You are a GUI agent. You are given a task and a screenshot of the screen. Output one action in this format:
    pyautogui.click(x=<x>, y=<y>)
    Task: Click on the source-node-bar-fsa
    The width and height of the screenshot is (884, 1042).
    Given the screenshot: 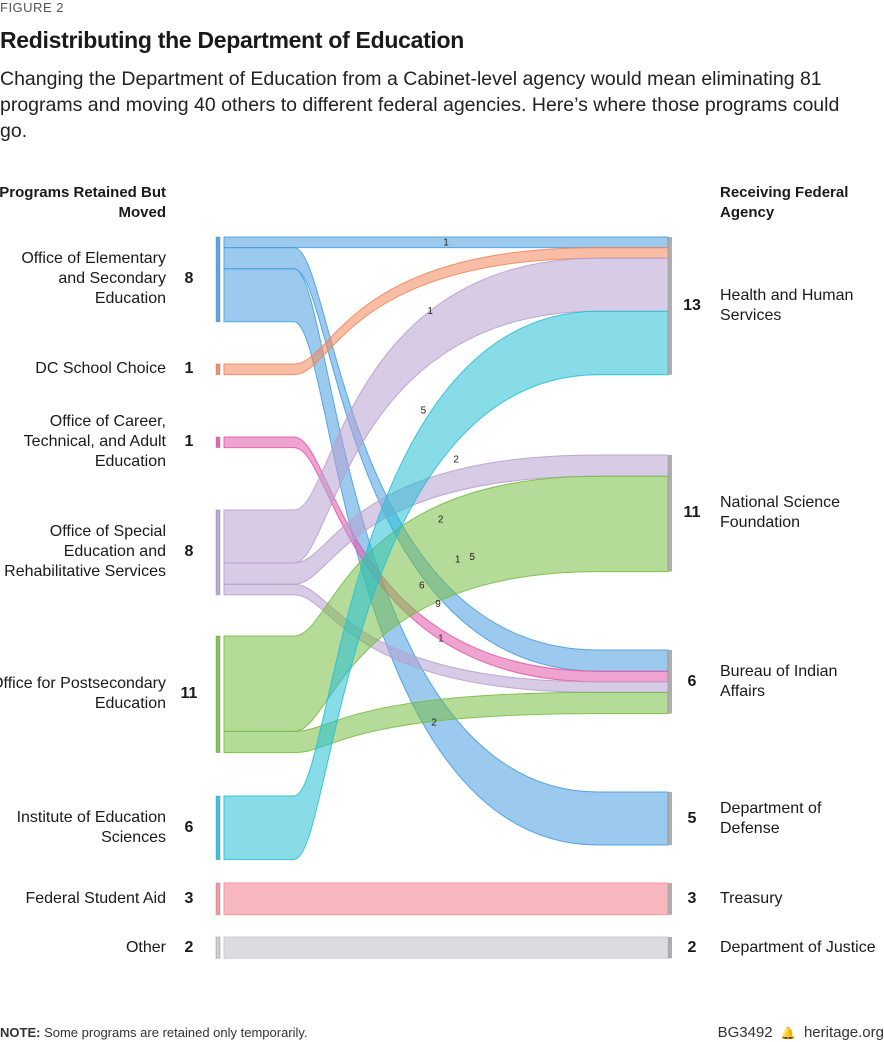 What is the action you would take?
    pyautogui.click(x=218, y=899)
    